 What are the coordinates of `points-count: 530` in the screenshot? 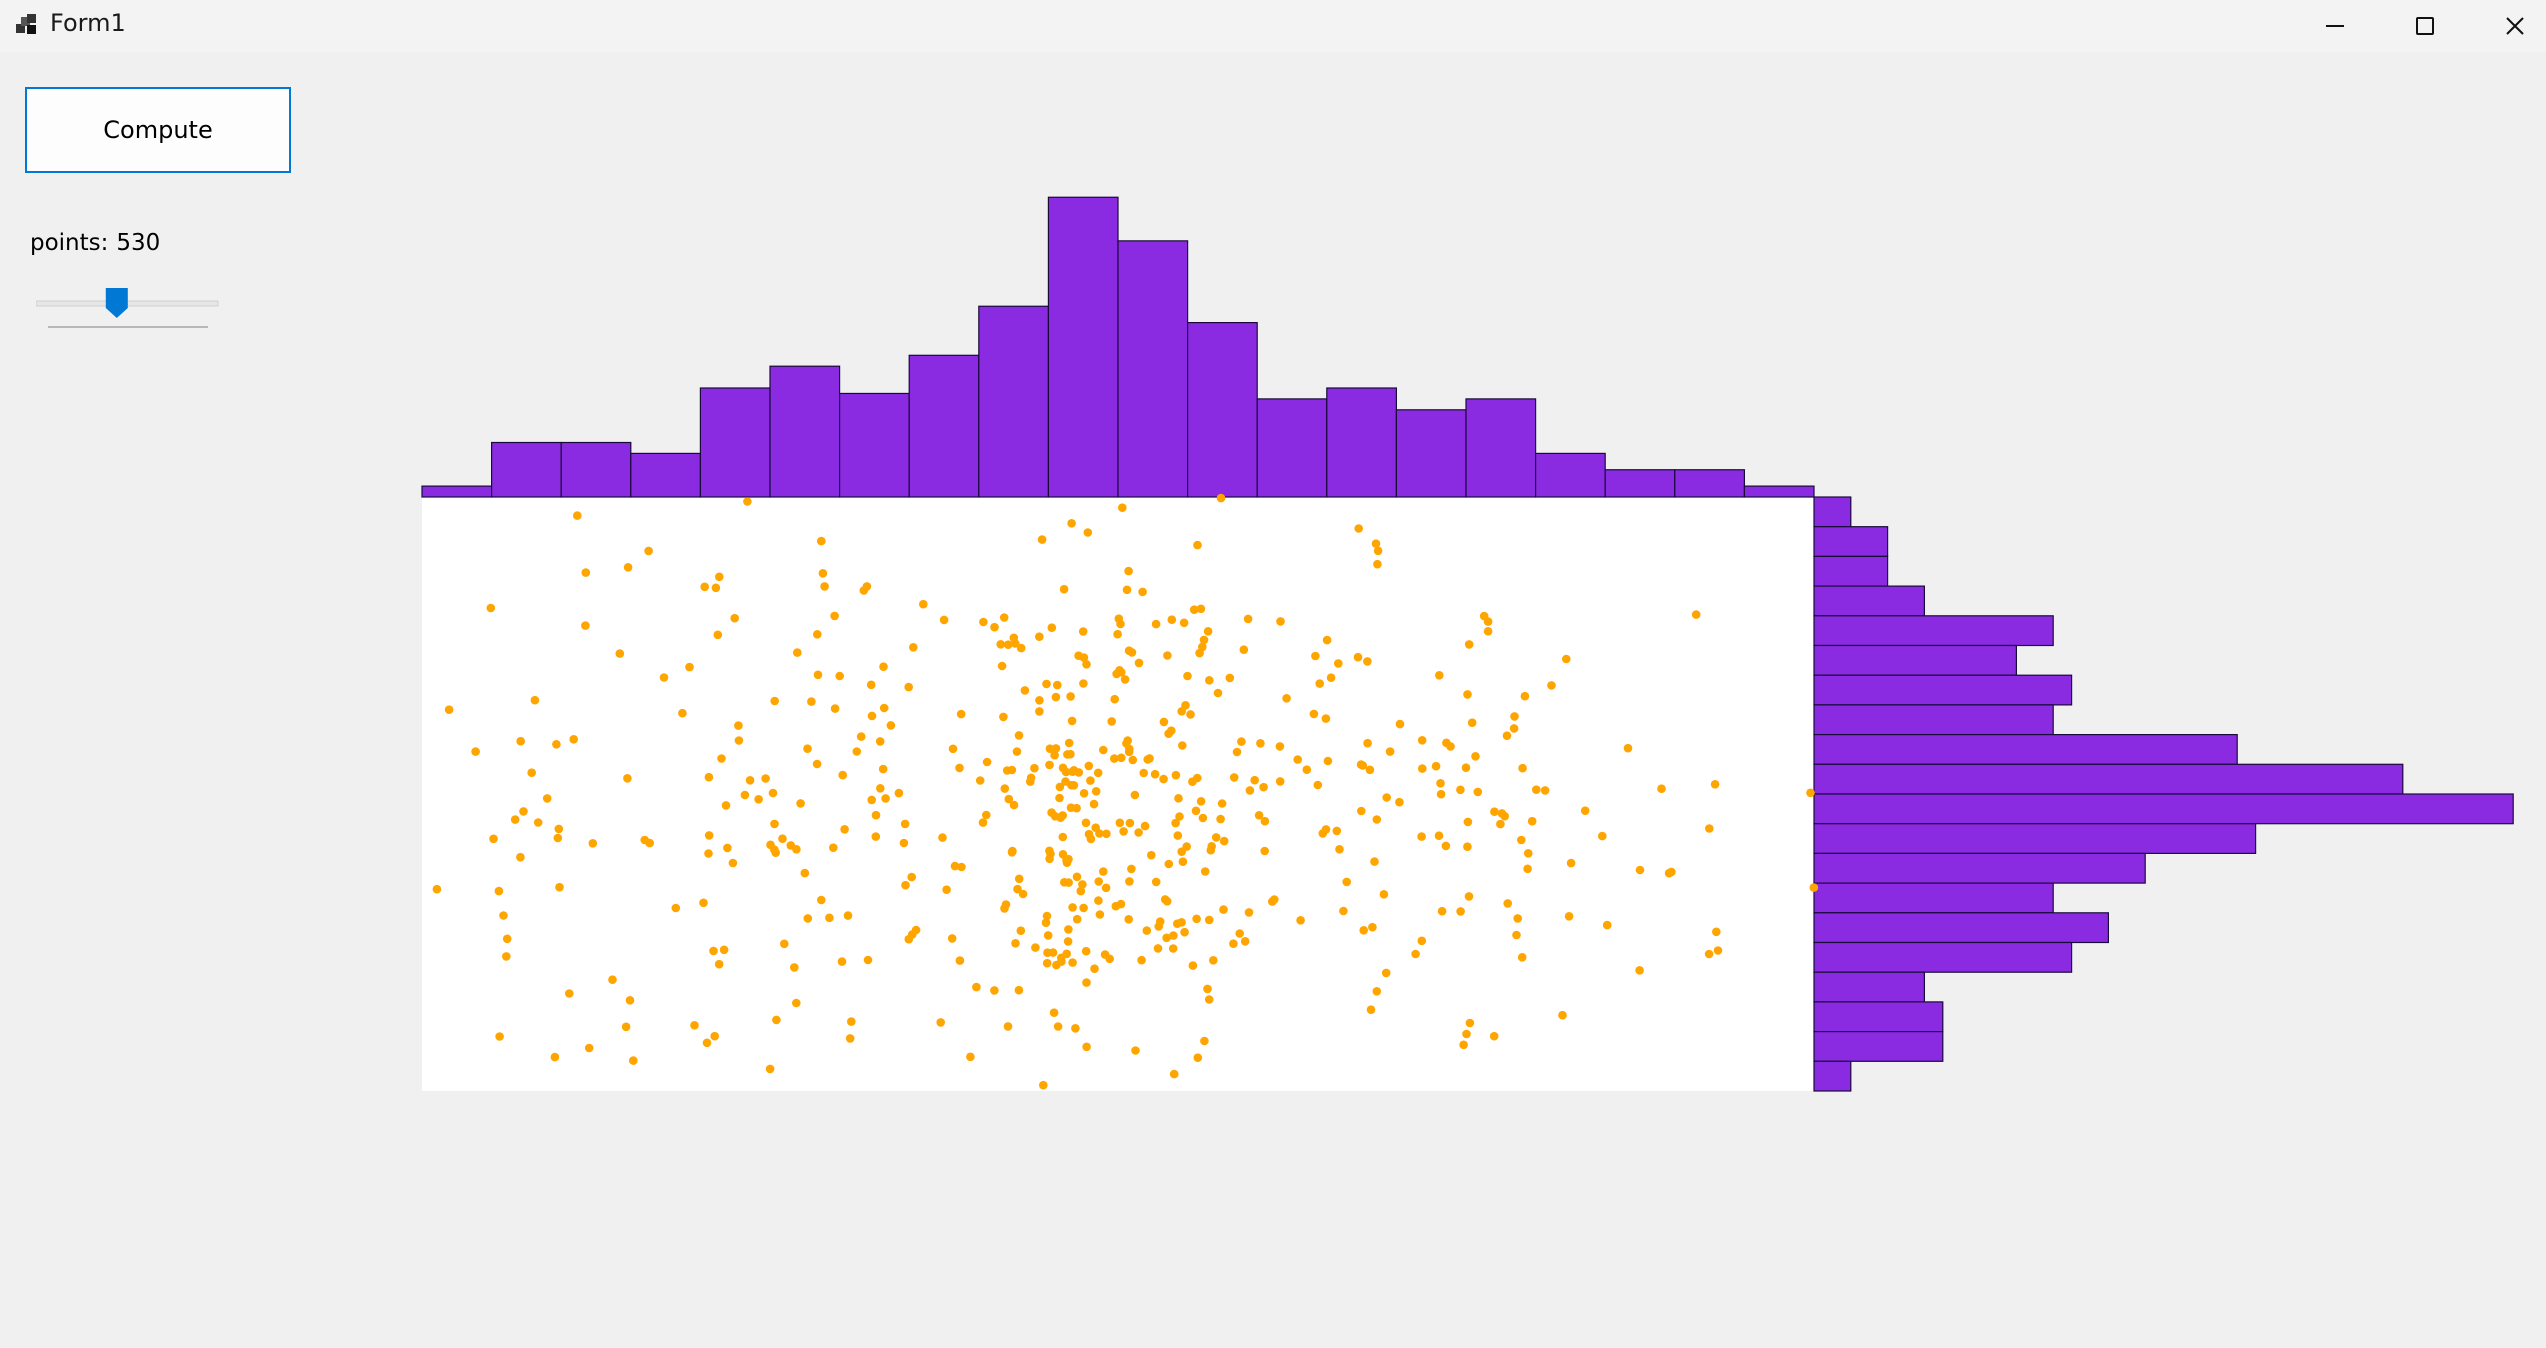 It's located at (138, 243).